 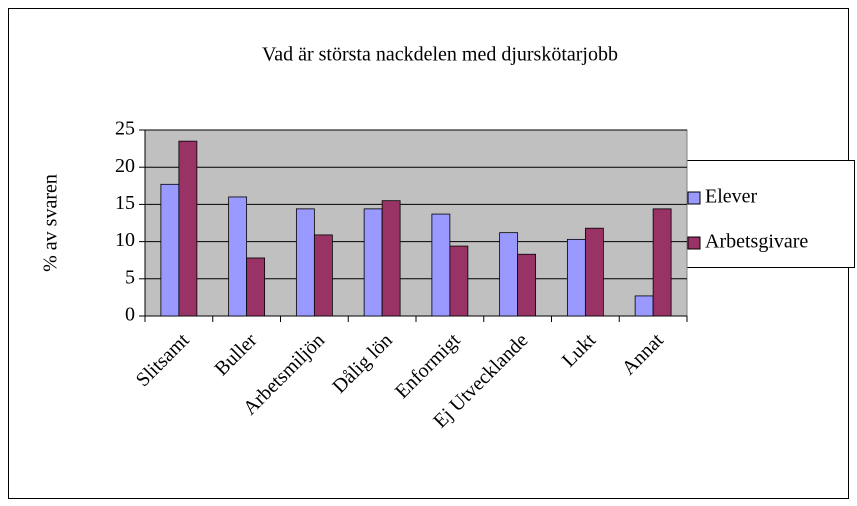 I want to click on y-tick-label: 25, so click(x=125, y=129).